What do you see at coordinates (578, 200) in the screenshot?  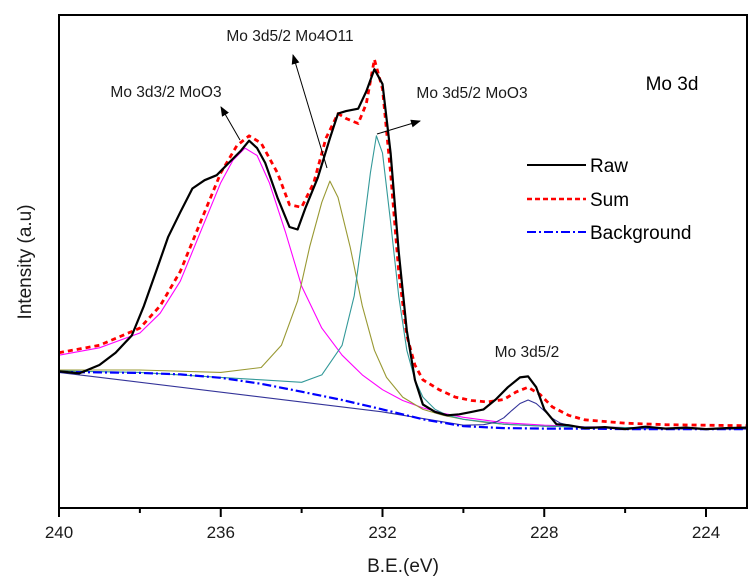 I see `legend-item-sum: Sum` at bounding box center [578, 200].